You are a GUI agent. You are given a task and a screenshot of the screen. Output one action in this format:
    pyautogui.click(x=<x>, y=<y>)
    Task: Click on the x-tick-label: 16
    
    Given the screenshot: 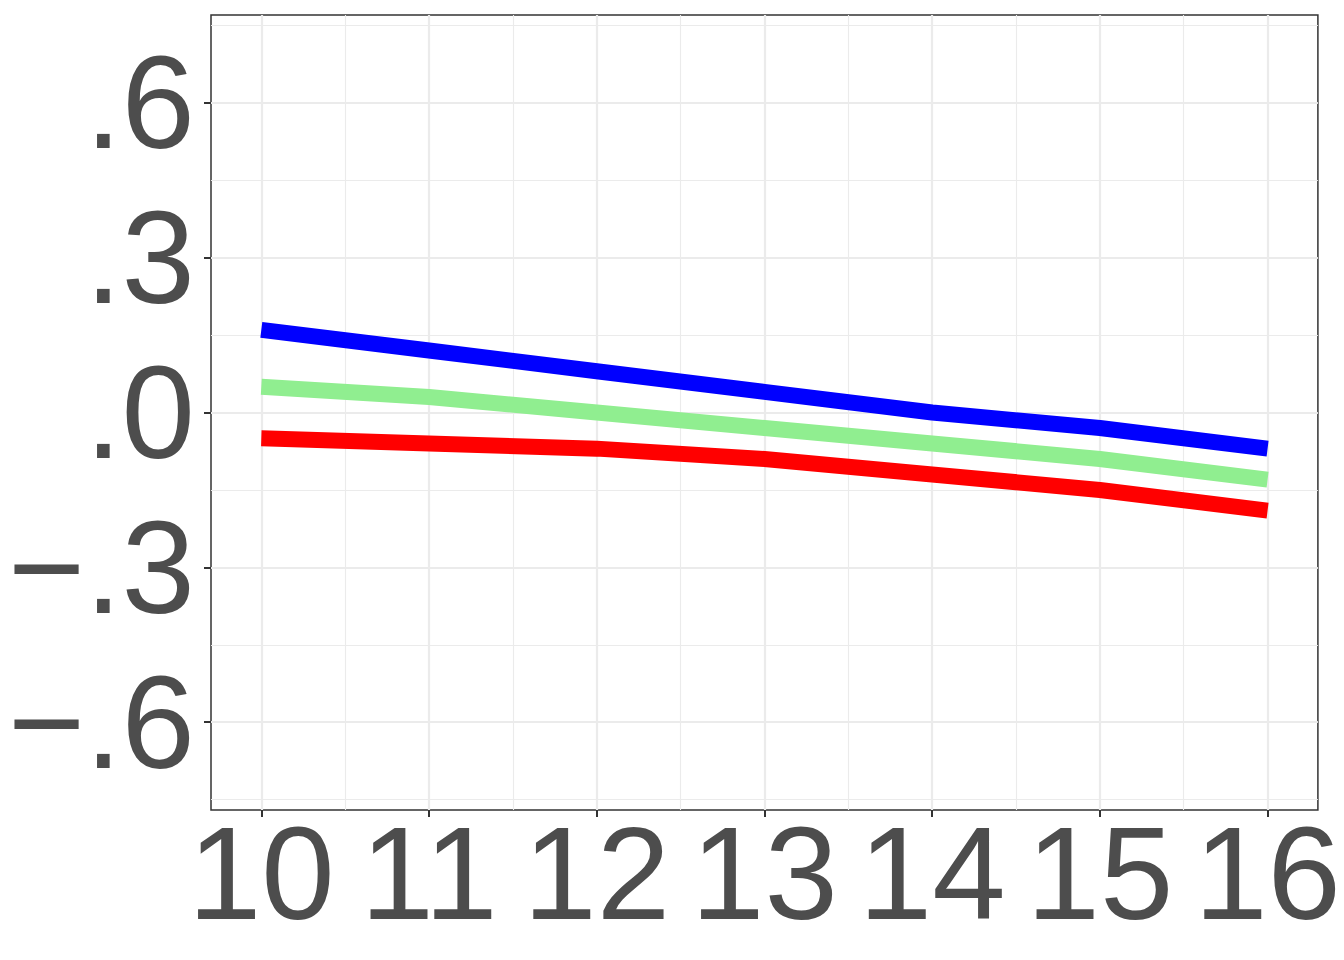 What is the action you would take?
    pyautogui.click(x=1267, y=873)
    